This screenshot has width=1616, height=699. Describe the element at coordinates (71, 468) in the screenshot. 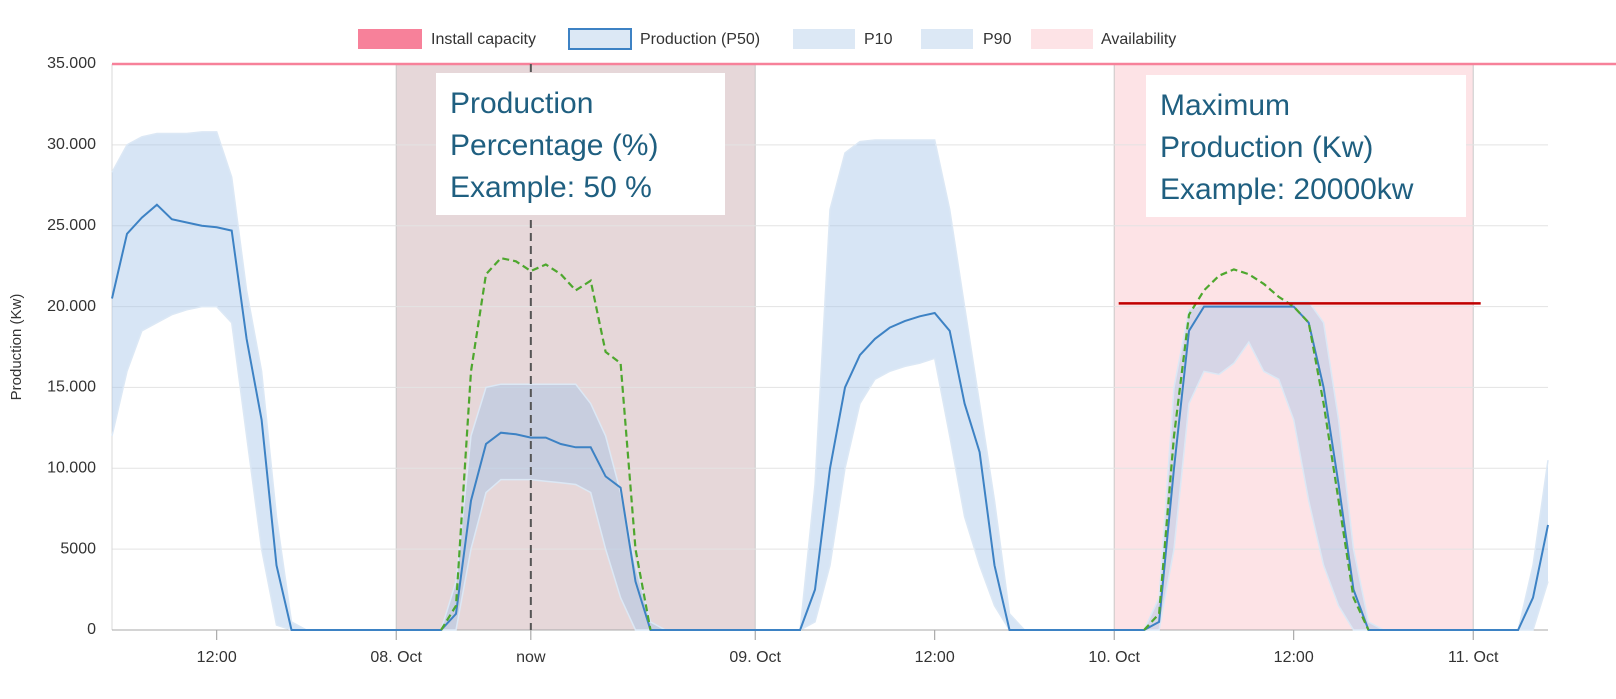

I see `y-tick-label: 10.000` at that location.